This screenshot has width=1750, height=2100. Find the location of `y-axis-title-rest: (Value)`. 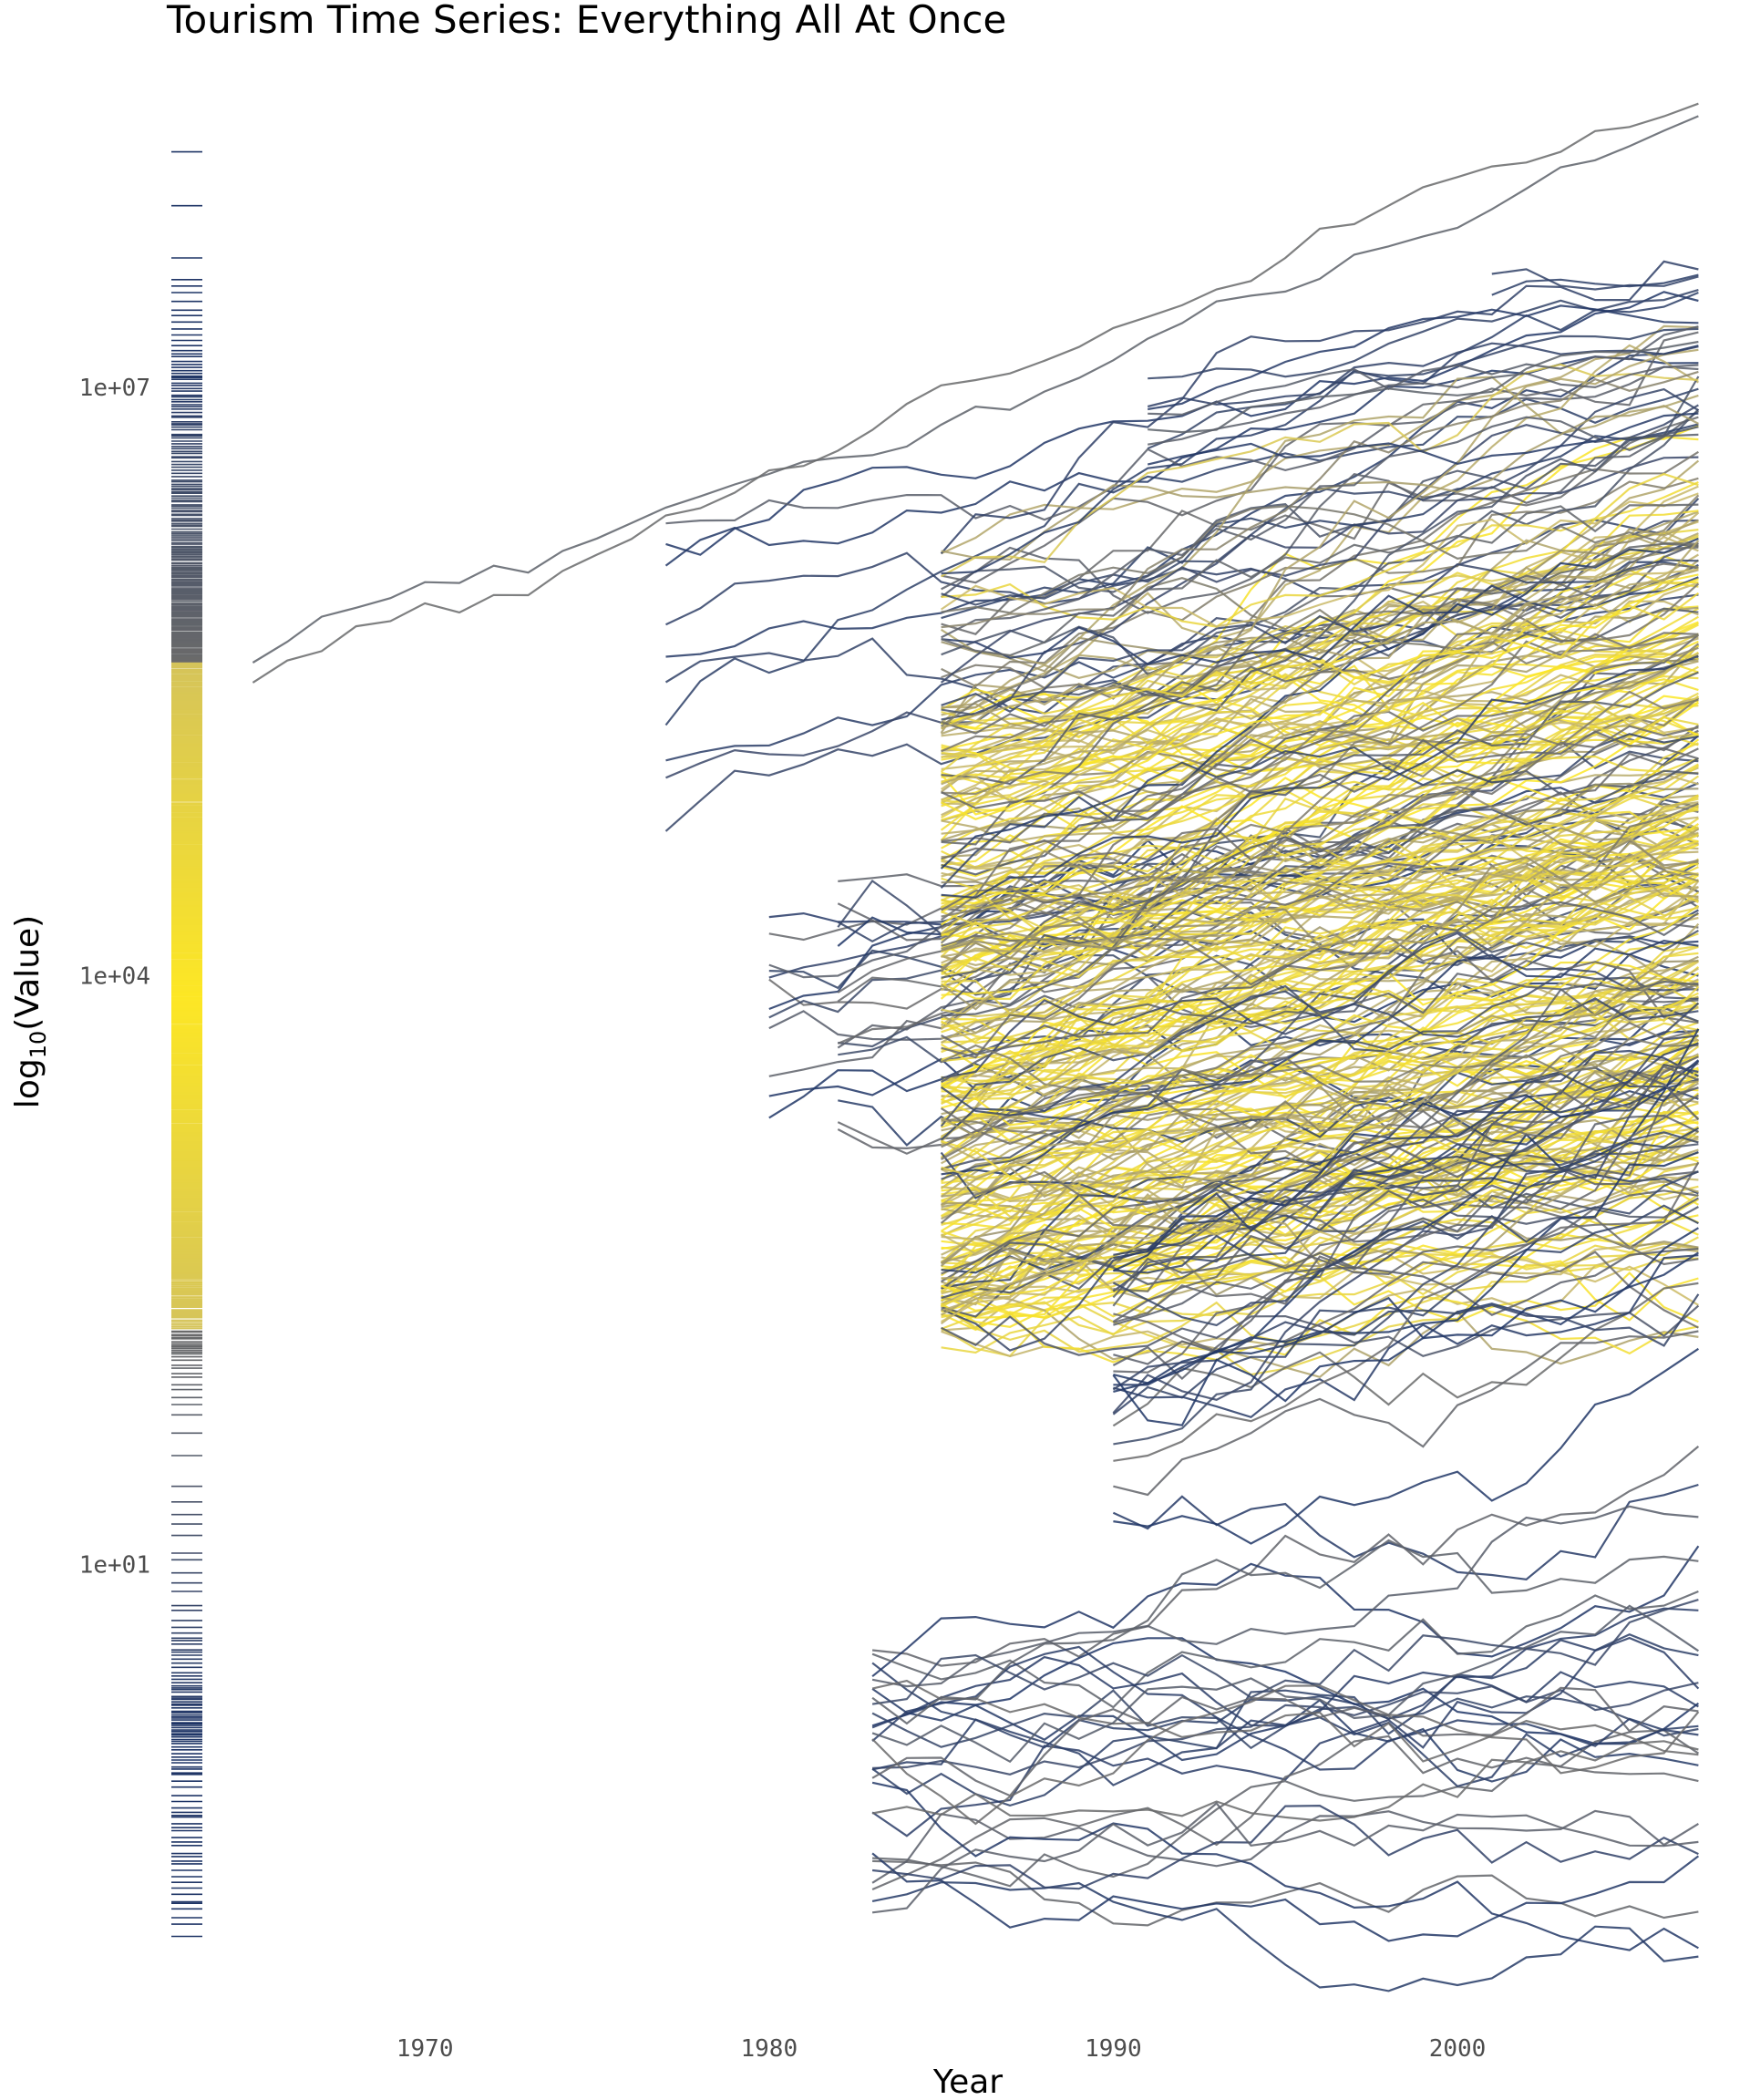

y-axis-title-rest: (Value) is located at coordinates (28, 973).